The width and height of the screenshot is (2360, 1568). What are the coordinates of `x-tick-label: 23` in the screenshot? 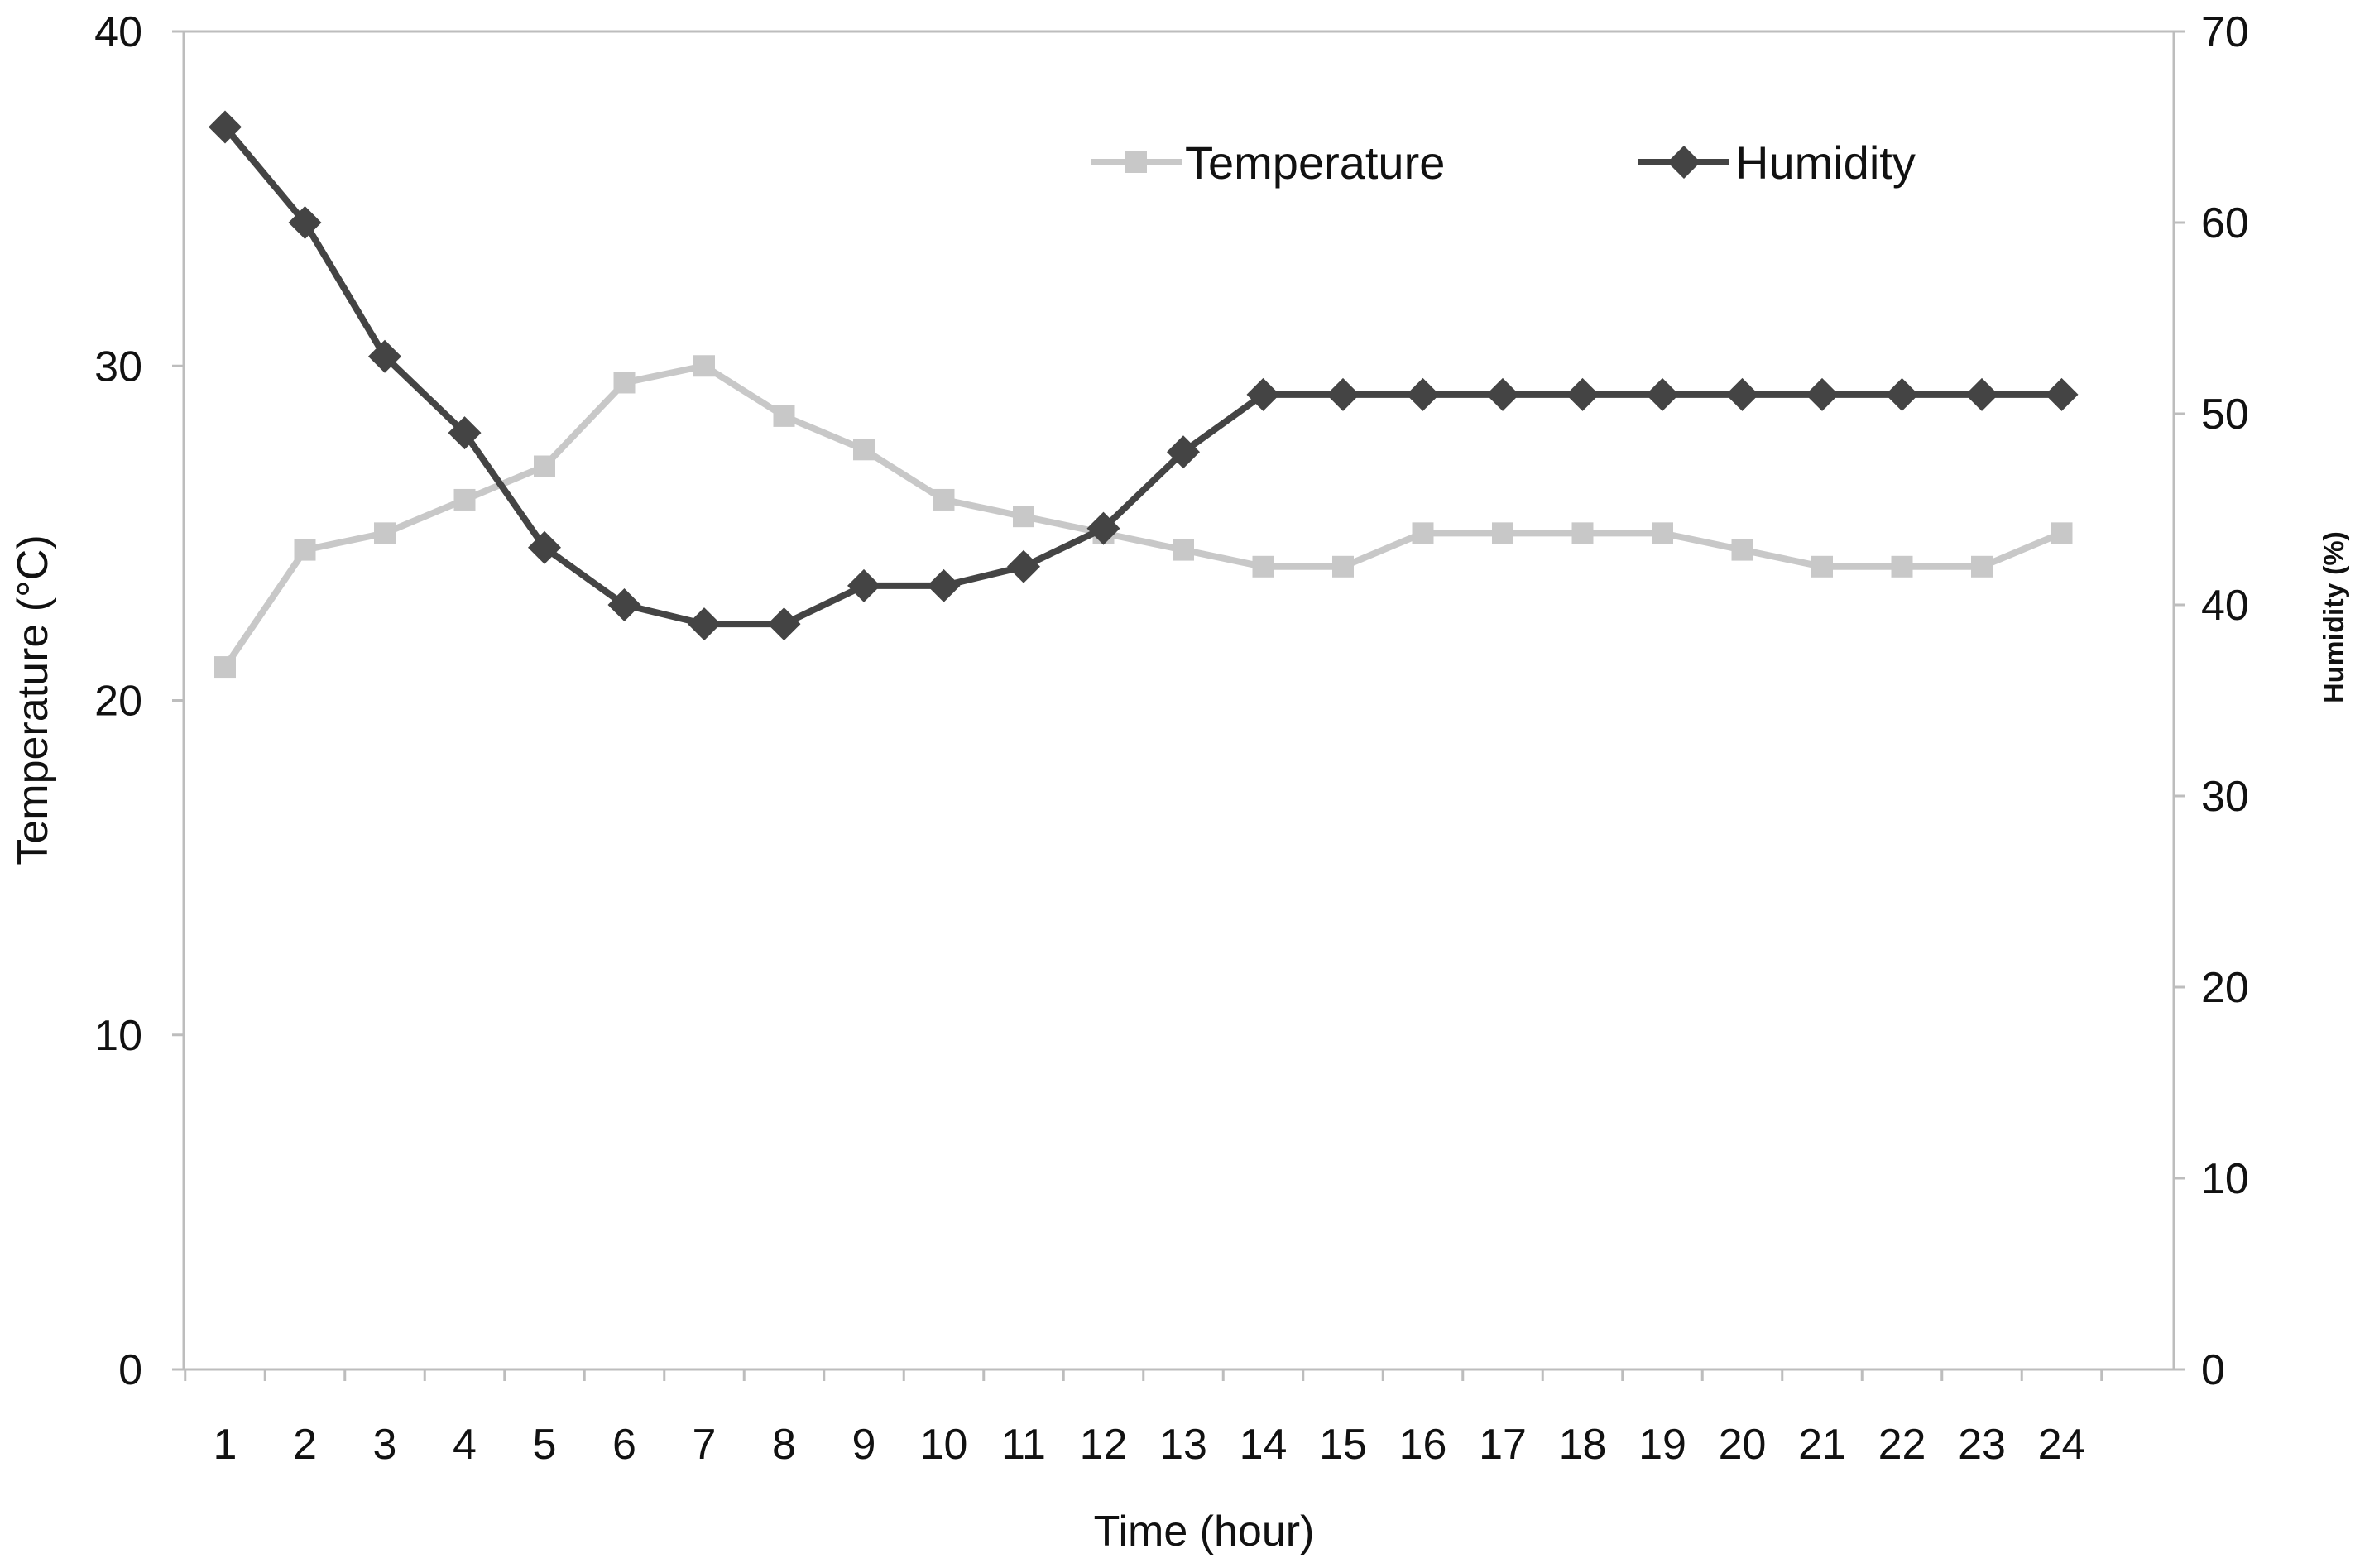 It's located at (1982, 1445).